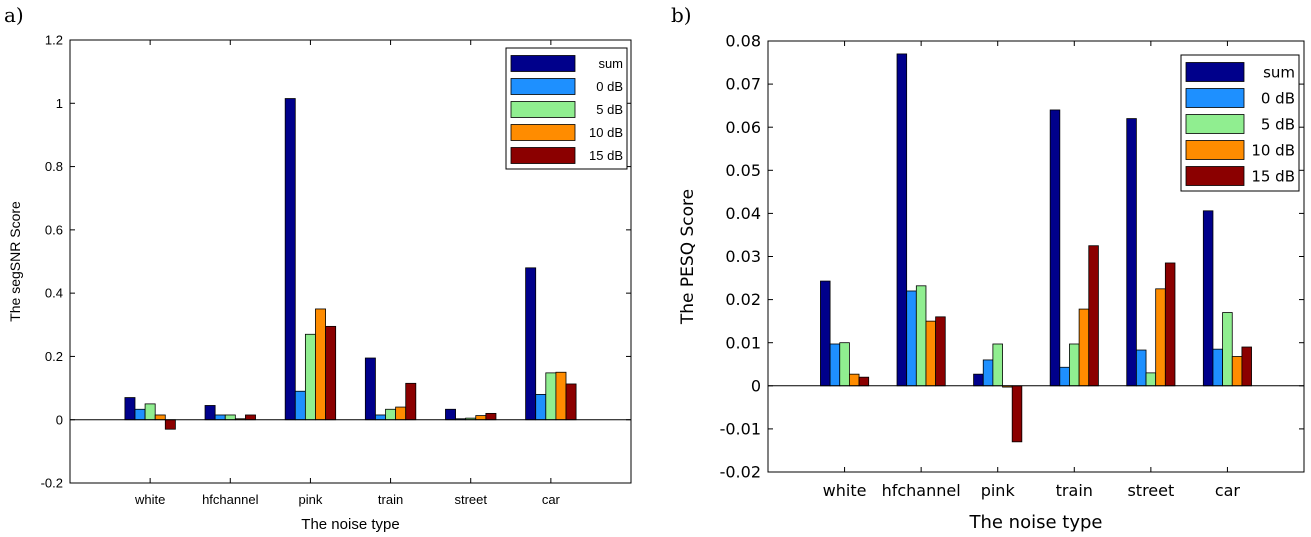  What do you see at coordinates (320, 364) in the screenshot?
I see `bar-pink-10dB` at bounding box center [320, 364].